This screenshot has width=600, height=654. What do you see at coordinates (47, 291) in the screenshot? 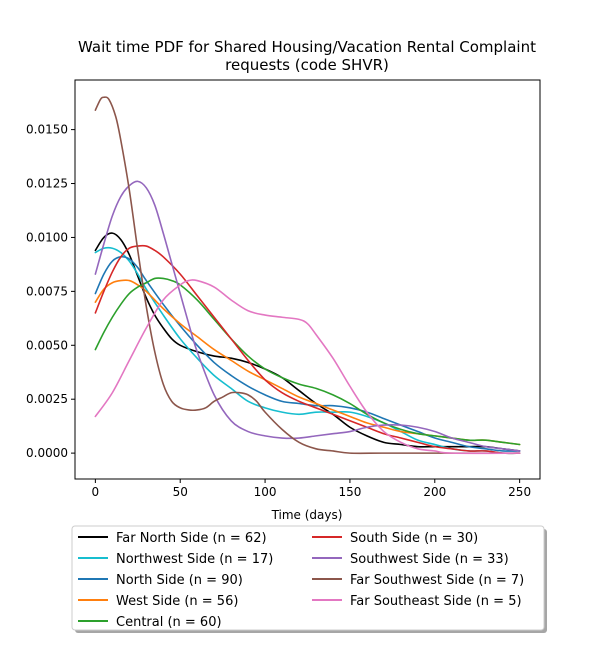
I see `y-tick-label: 0.0075` at bounding box center [47, 291].